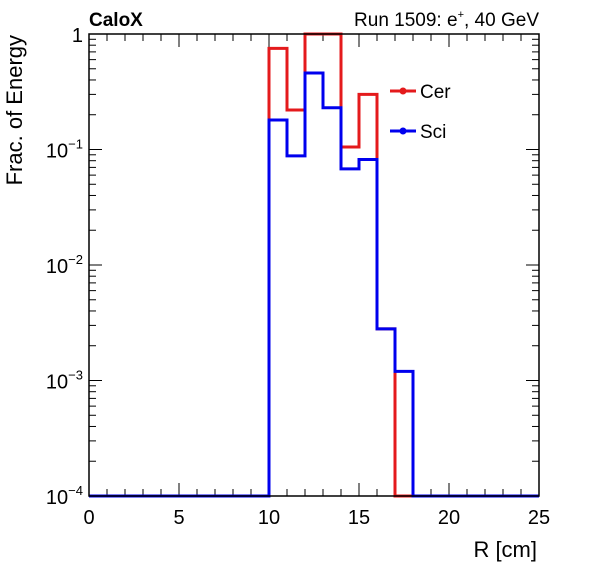 The image size is (596, 572). What do you see at coordinates (88, 518) in the screenshot?
I see `x-tick-label: 0` at bounding box center [88, 518].